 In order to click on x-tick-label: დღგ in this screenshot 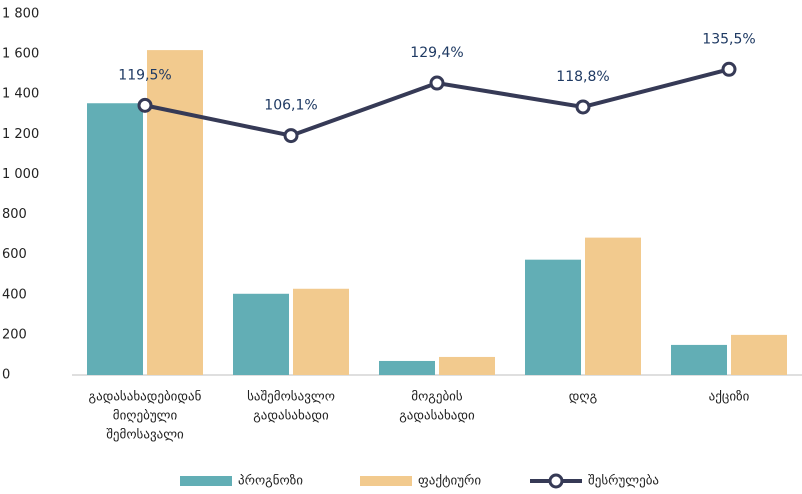, I will do `click(583, 397)`.